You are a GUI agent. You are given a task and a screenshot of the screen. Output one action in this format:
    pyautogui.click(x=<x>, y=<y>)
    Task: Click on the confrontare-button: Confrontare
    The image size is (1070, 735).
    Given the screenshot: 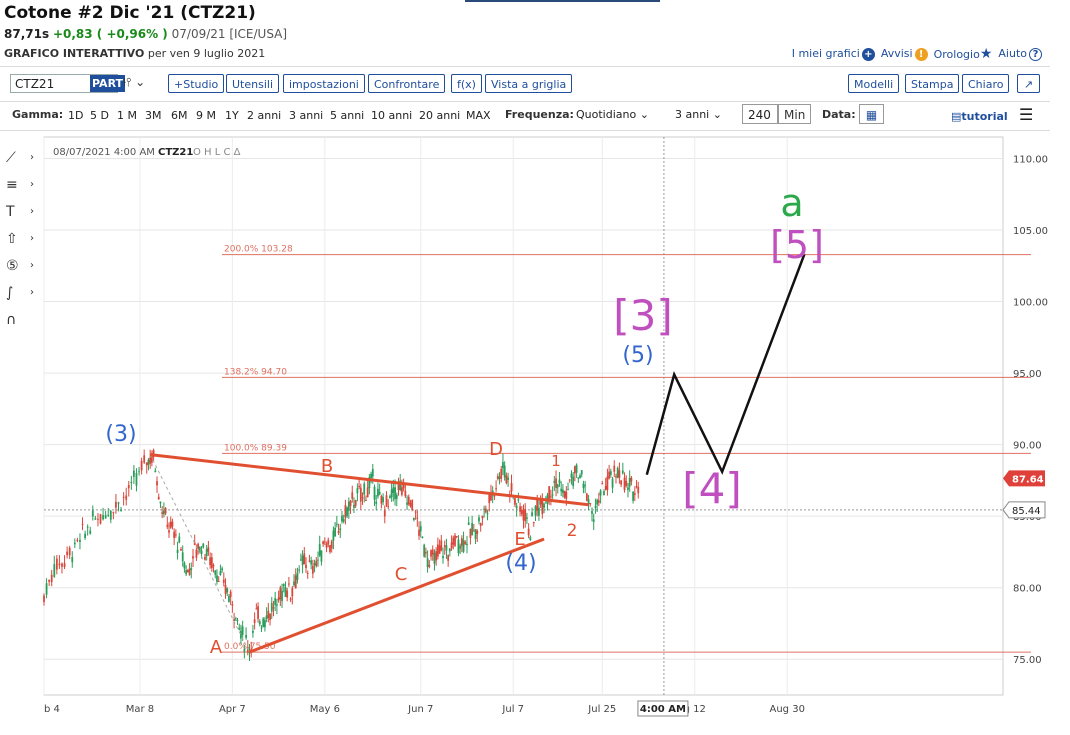 What is the action you would take?
    pyautogui.click(x=407, y=83)
    